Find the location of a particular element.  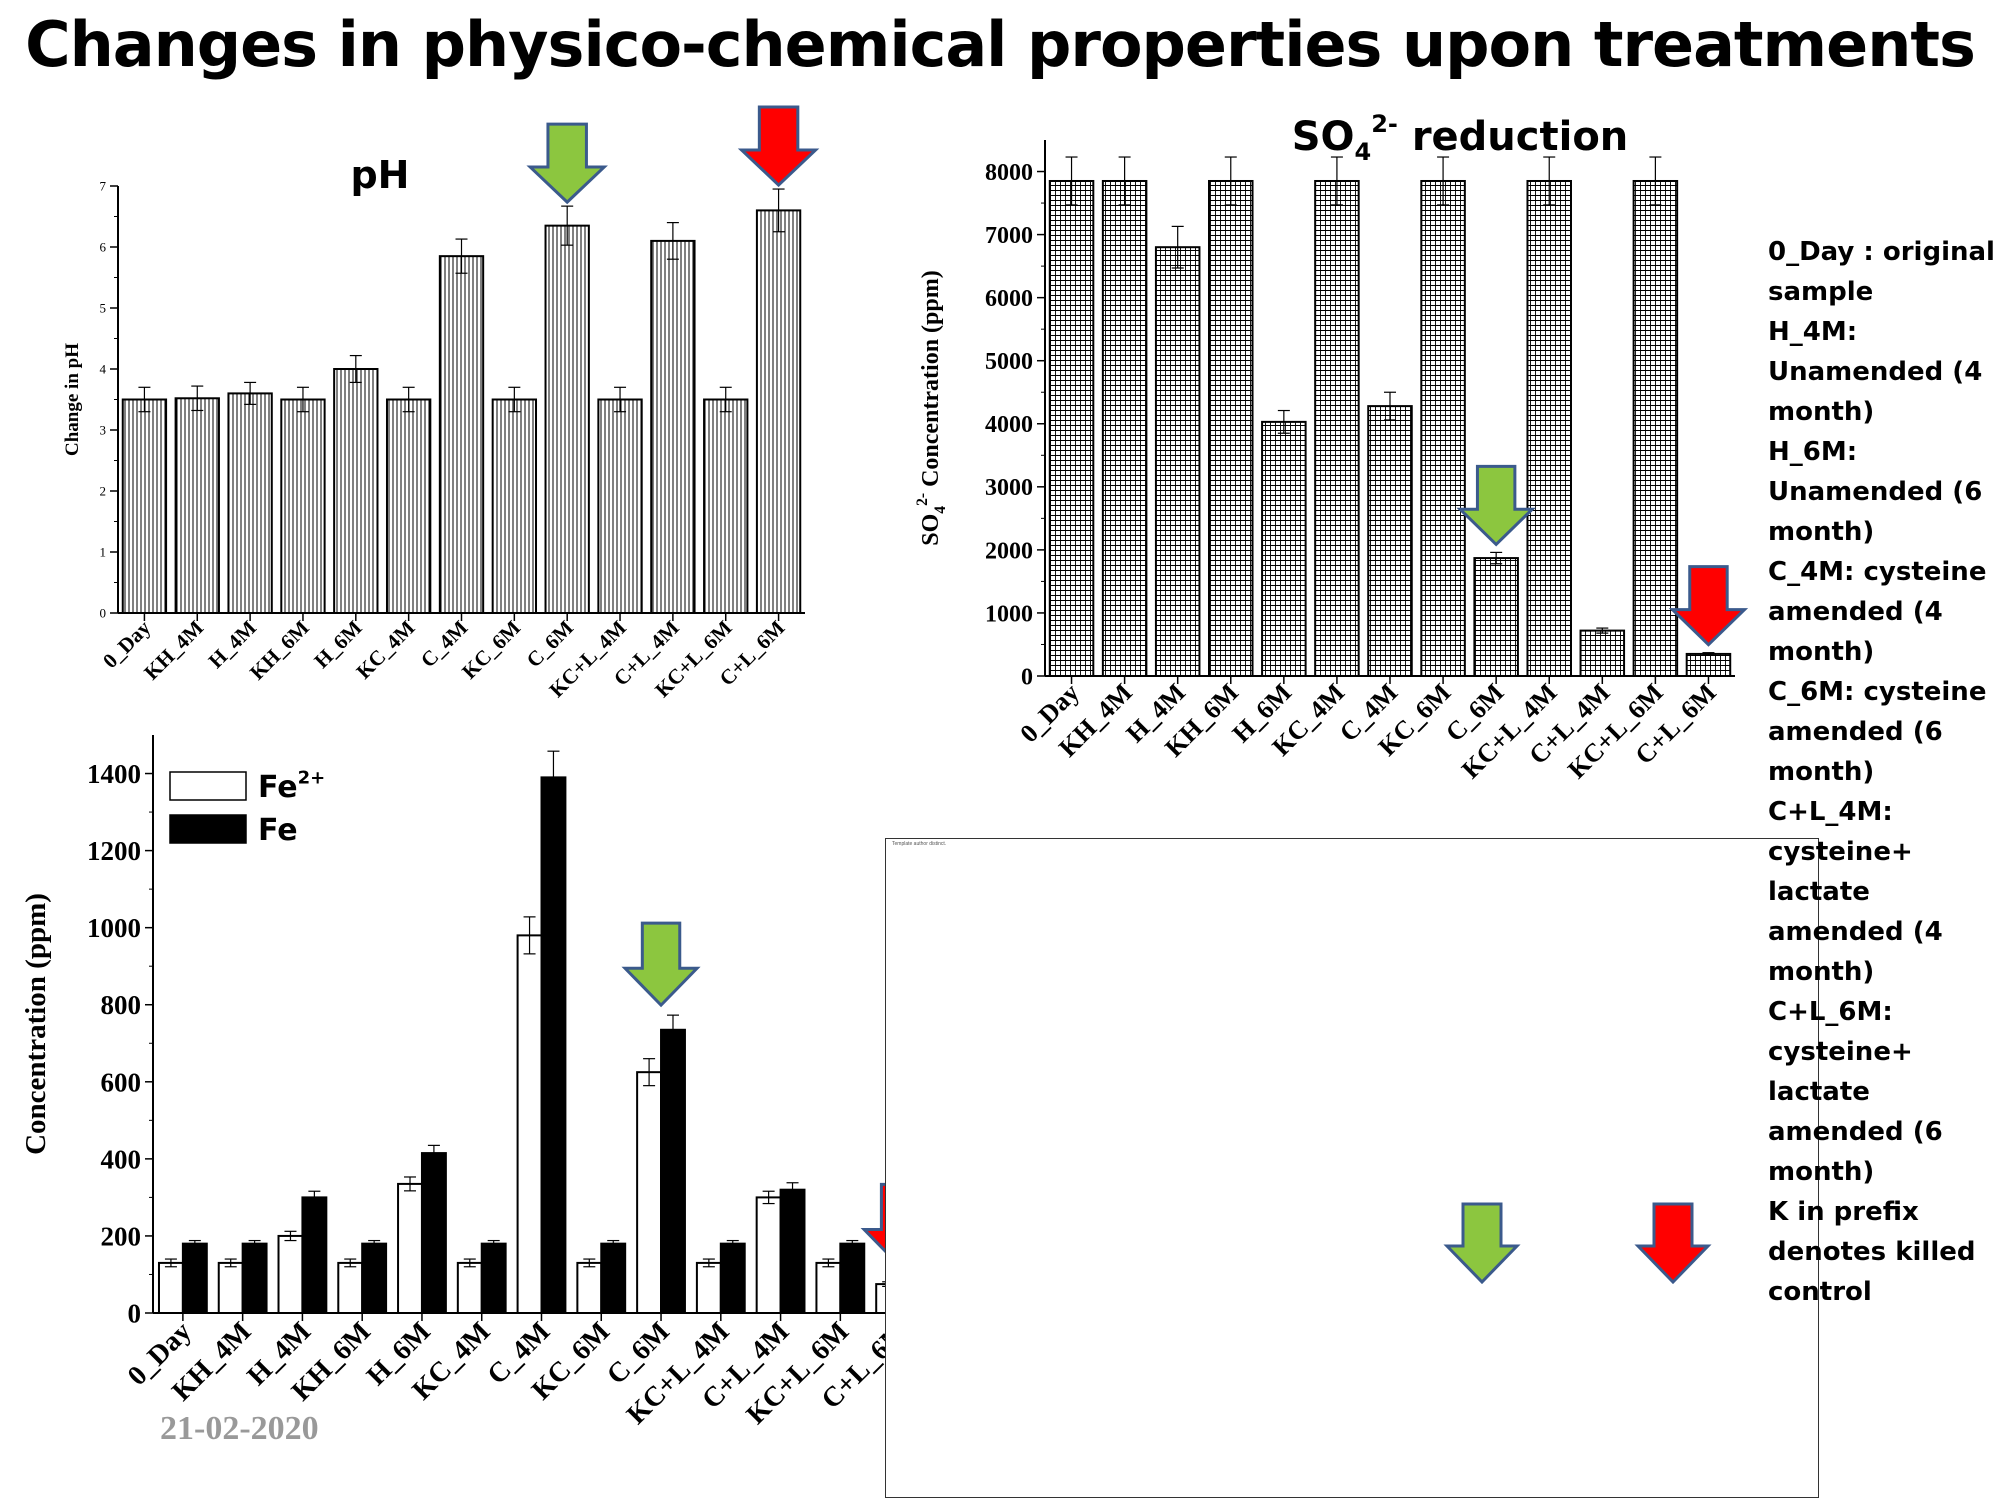

x-tick-label: KC_4M is located at coordinates (385, 649).